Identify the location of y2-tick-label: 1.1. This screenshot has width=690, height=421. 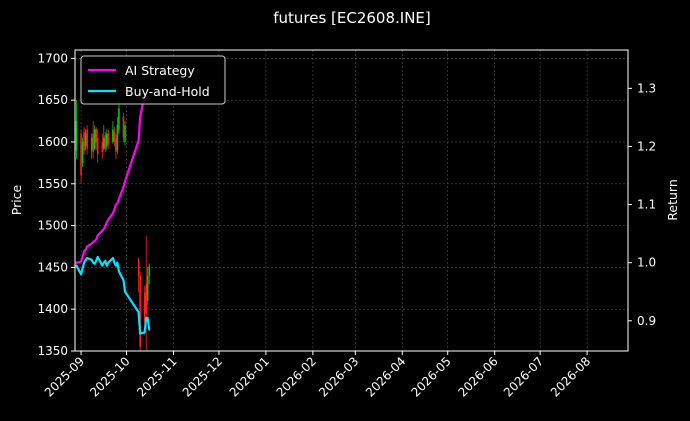
(646, 205).